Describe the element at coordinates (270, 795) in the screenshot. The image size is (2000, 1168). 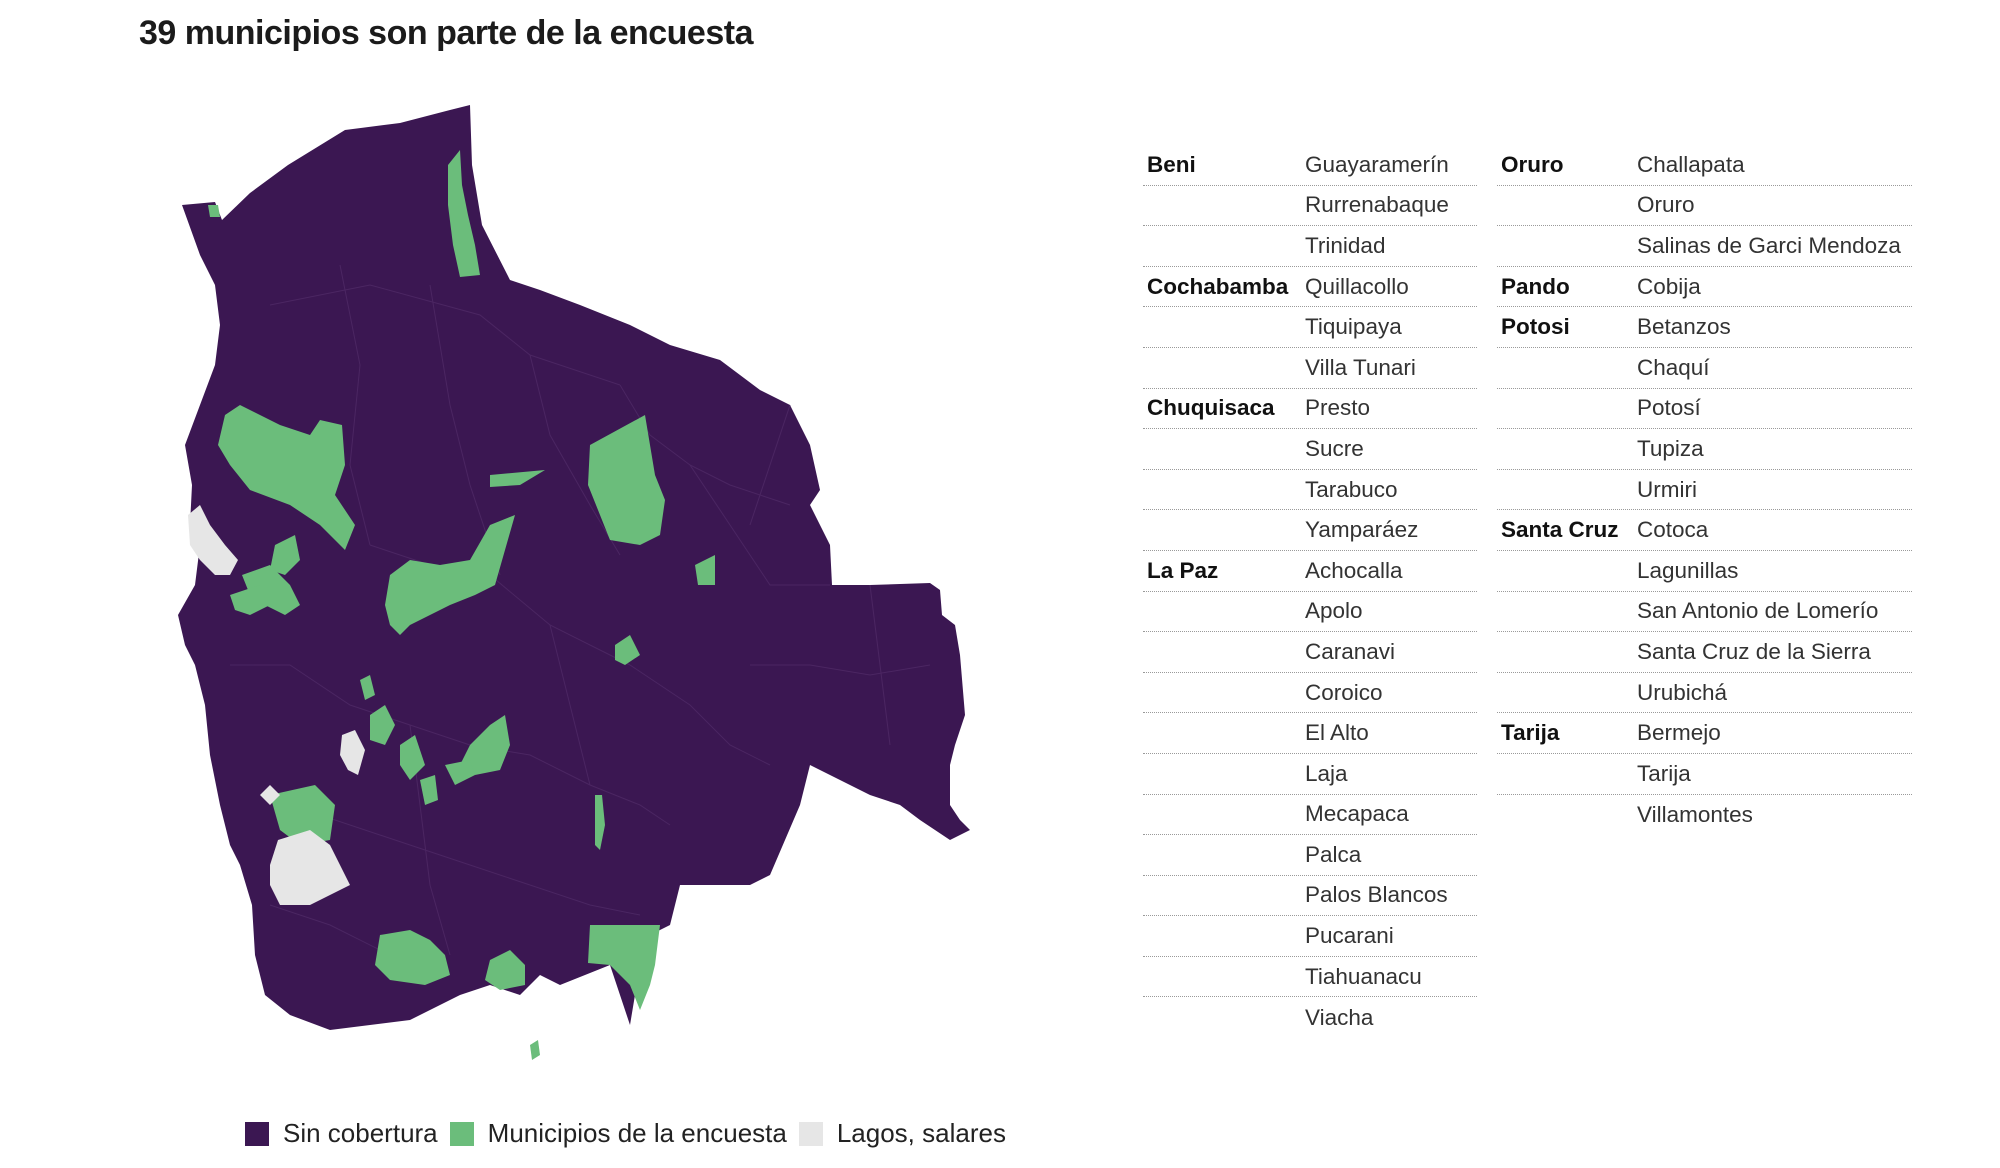
I see `coipasa-salar` at that location.